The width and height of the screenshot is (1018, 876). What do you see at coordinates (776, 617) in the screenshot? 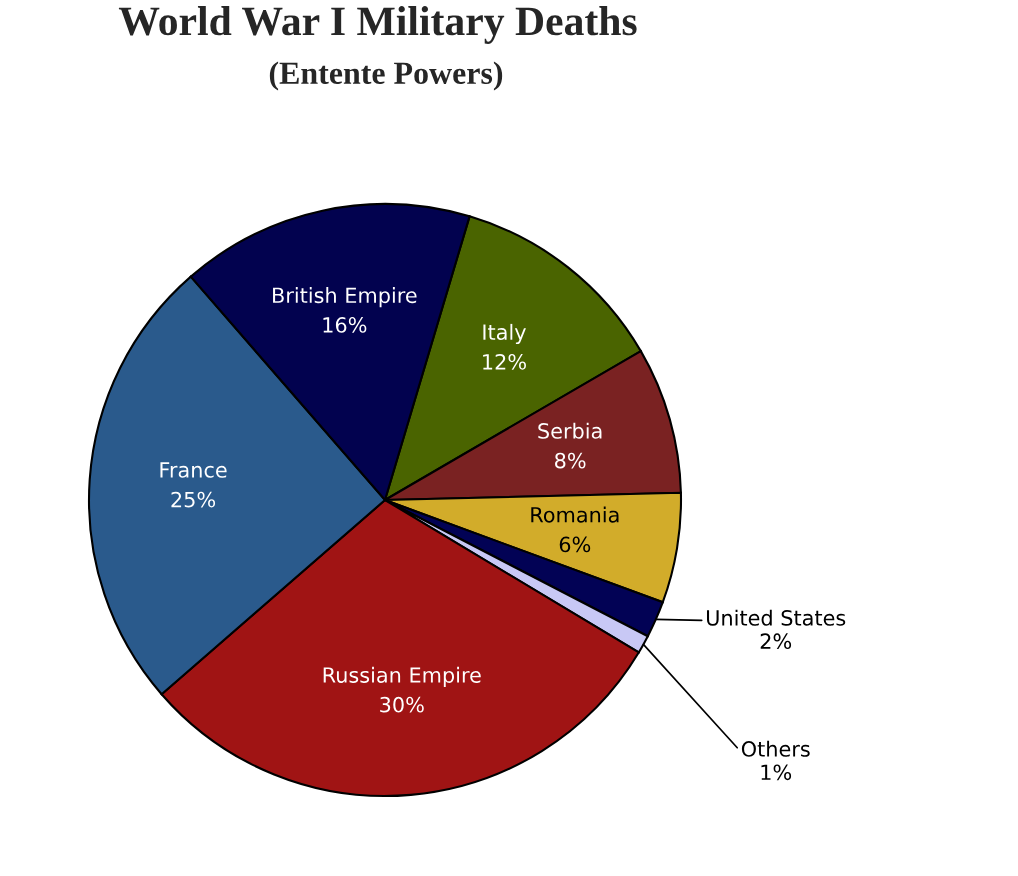
I see `slice-label: United States` at bounding box center [776, 617].